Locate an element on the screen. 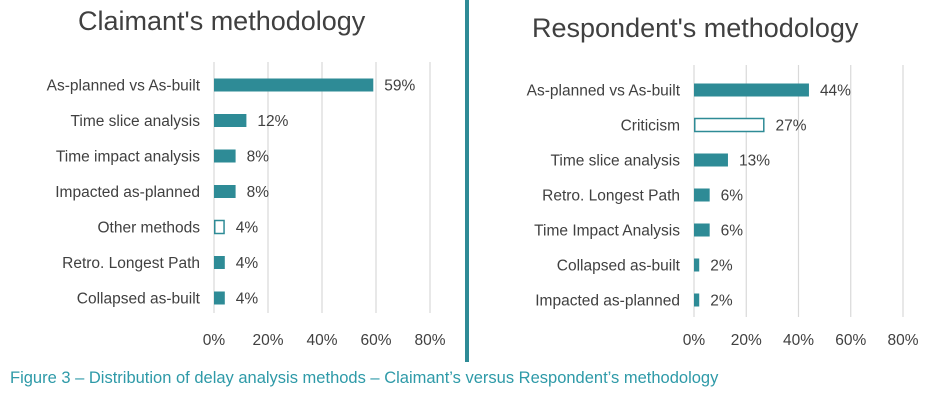  category-label: Criticism is located at coordinates (650, 126).